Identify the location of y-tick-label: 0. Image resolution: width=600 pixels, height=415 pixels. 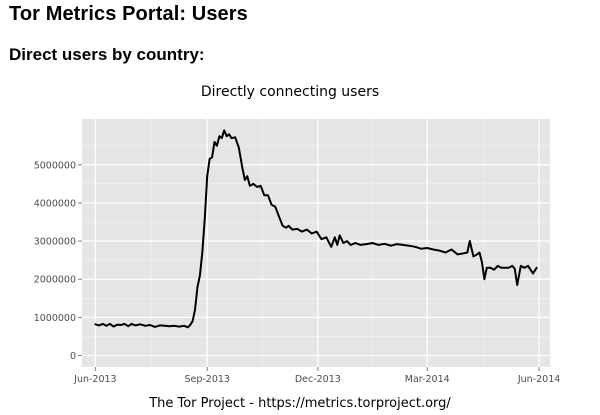
(73, 356).